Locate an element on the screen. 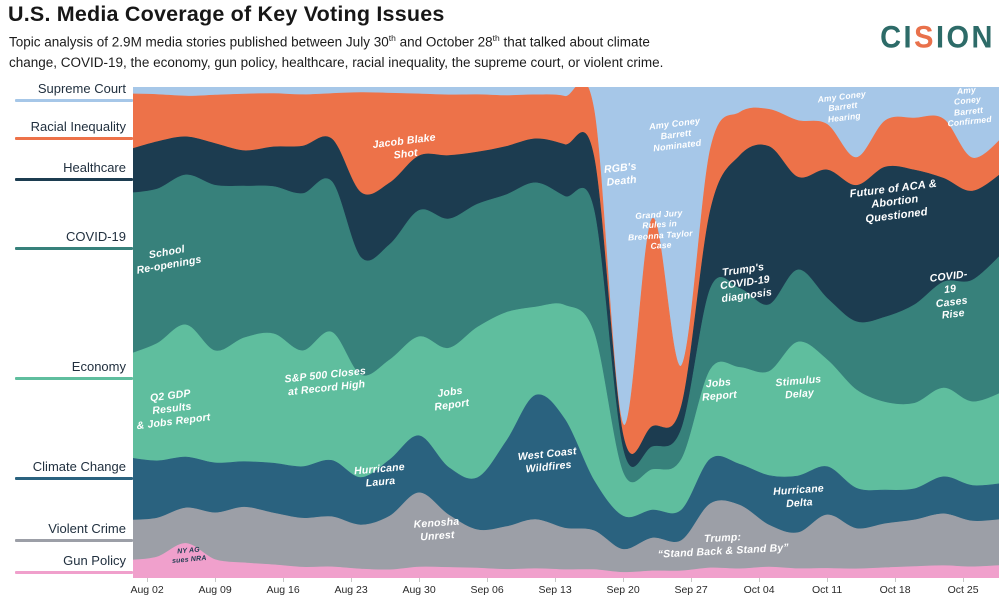 This screenshot has height=597, width=999. x-axis-label: Sep 06 is located at coordinates (487, 590).